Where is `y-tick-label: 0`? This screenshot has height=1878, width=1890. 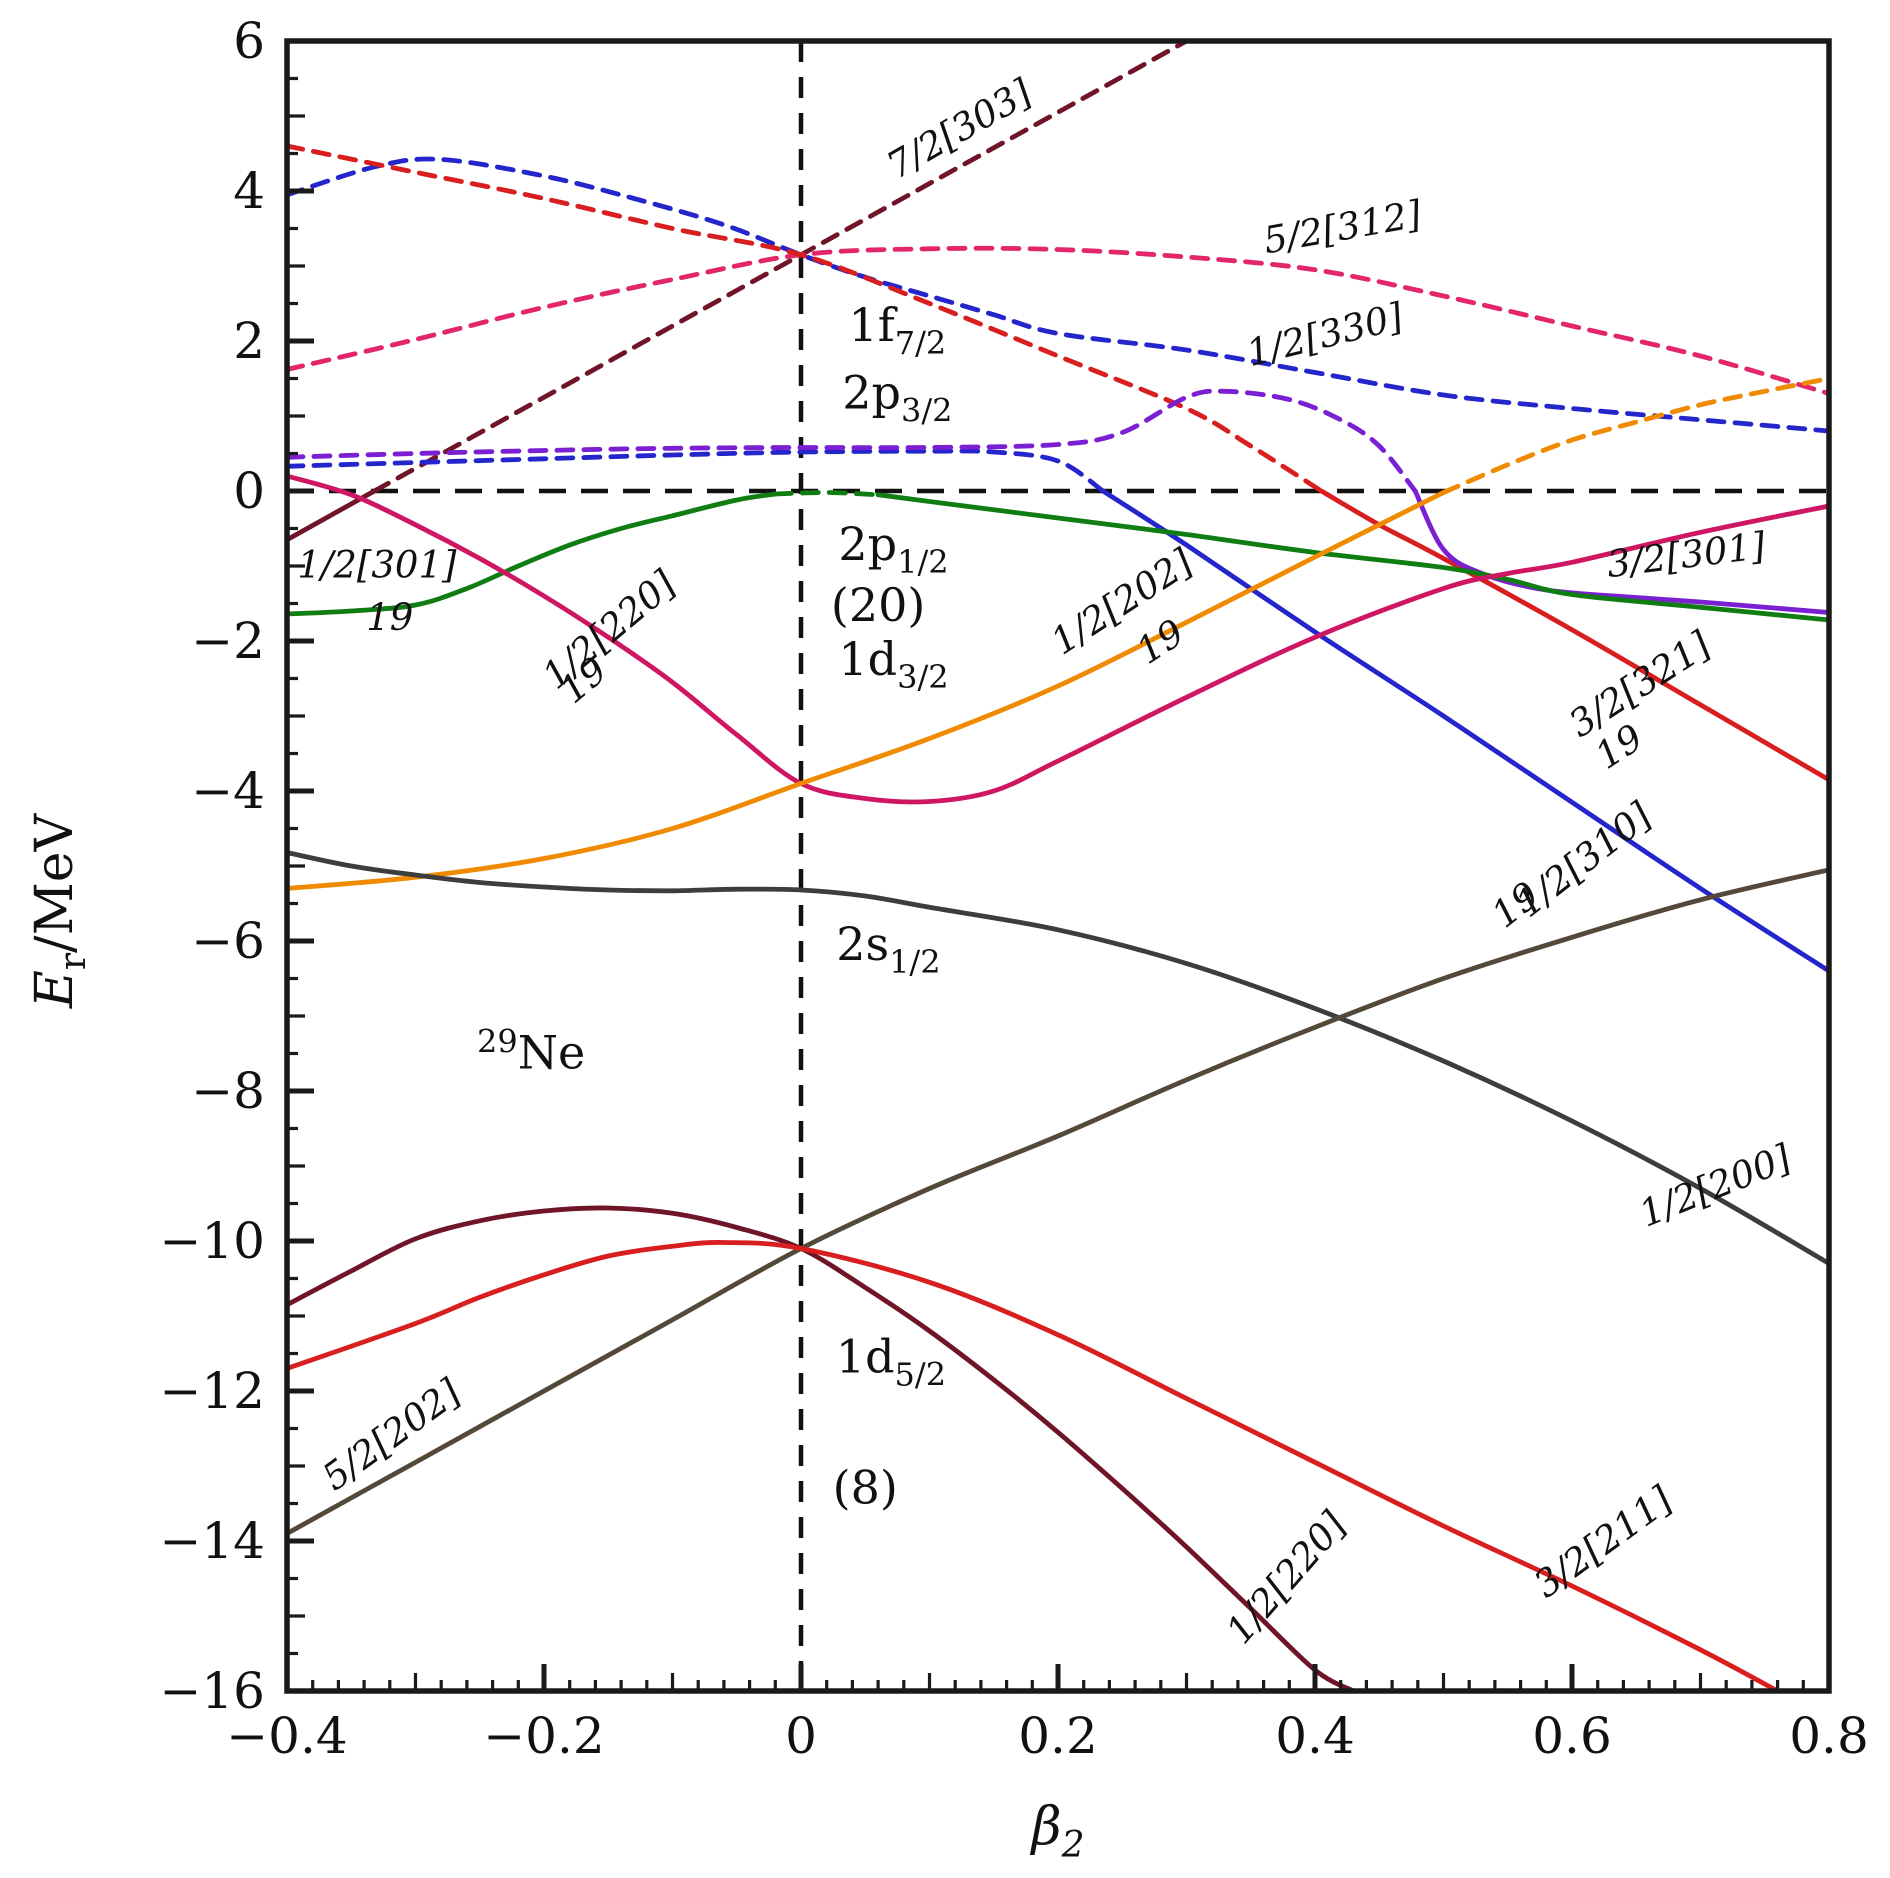 y-tick-label: 0 is located at coordinates (249, 491).